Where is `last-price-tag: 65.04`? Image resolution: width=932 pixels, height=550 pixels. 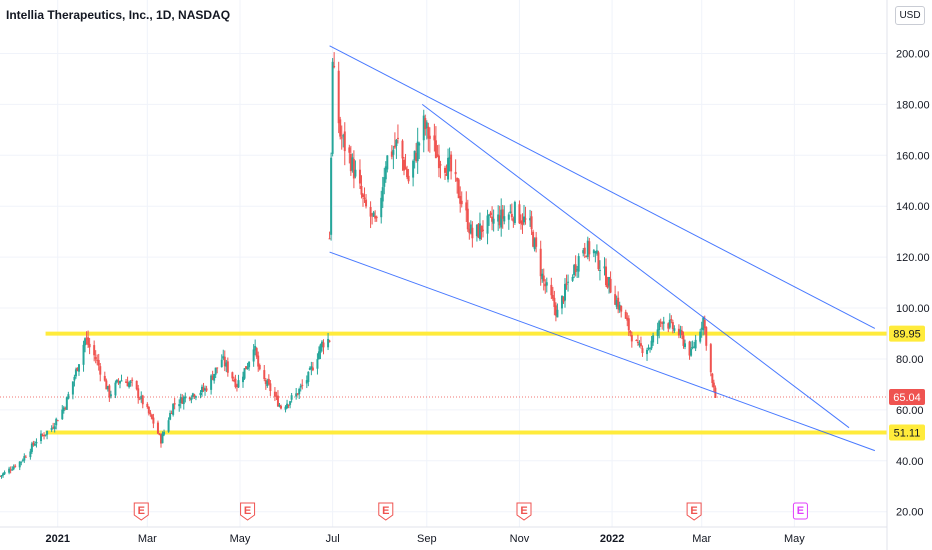
last-price-tag: 65.04 is located at coordinates (907, 398).